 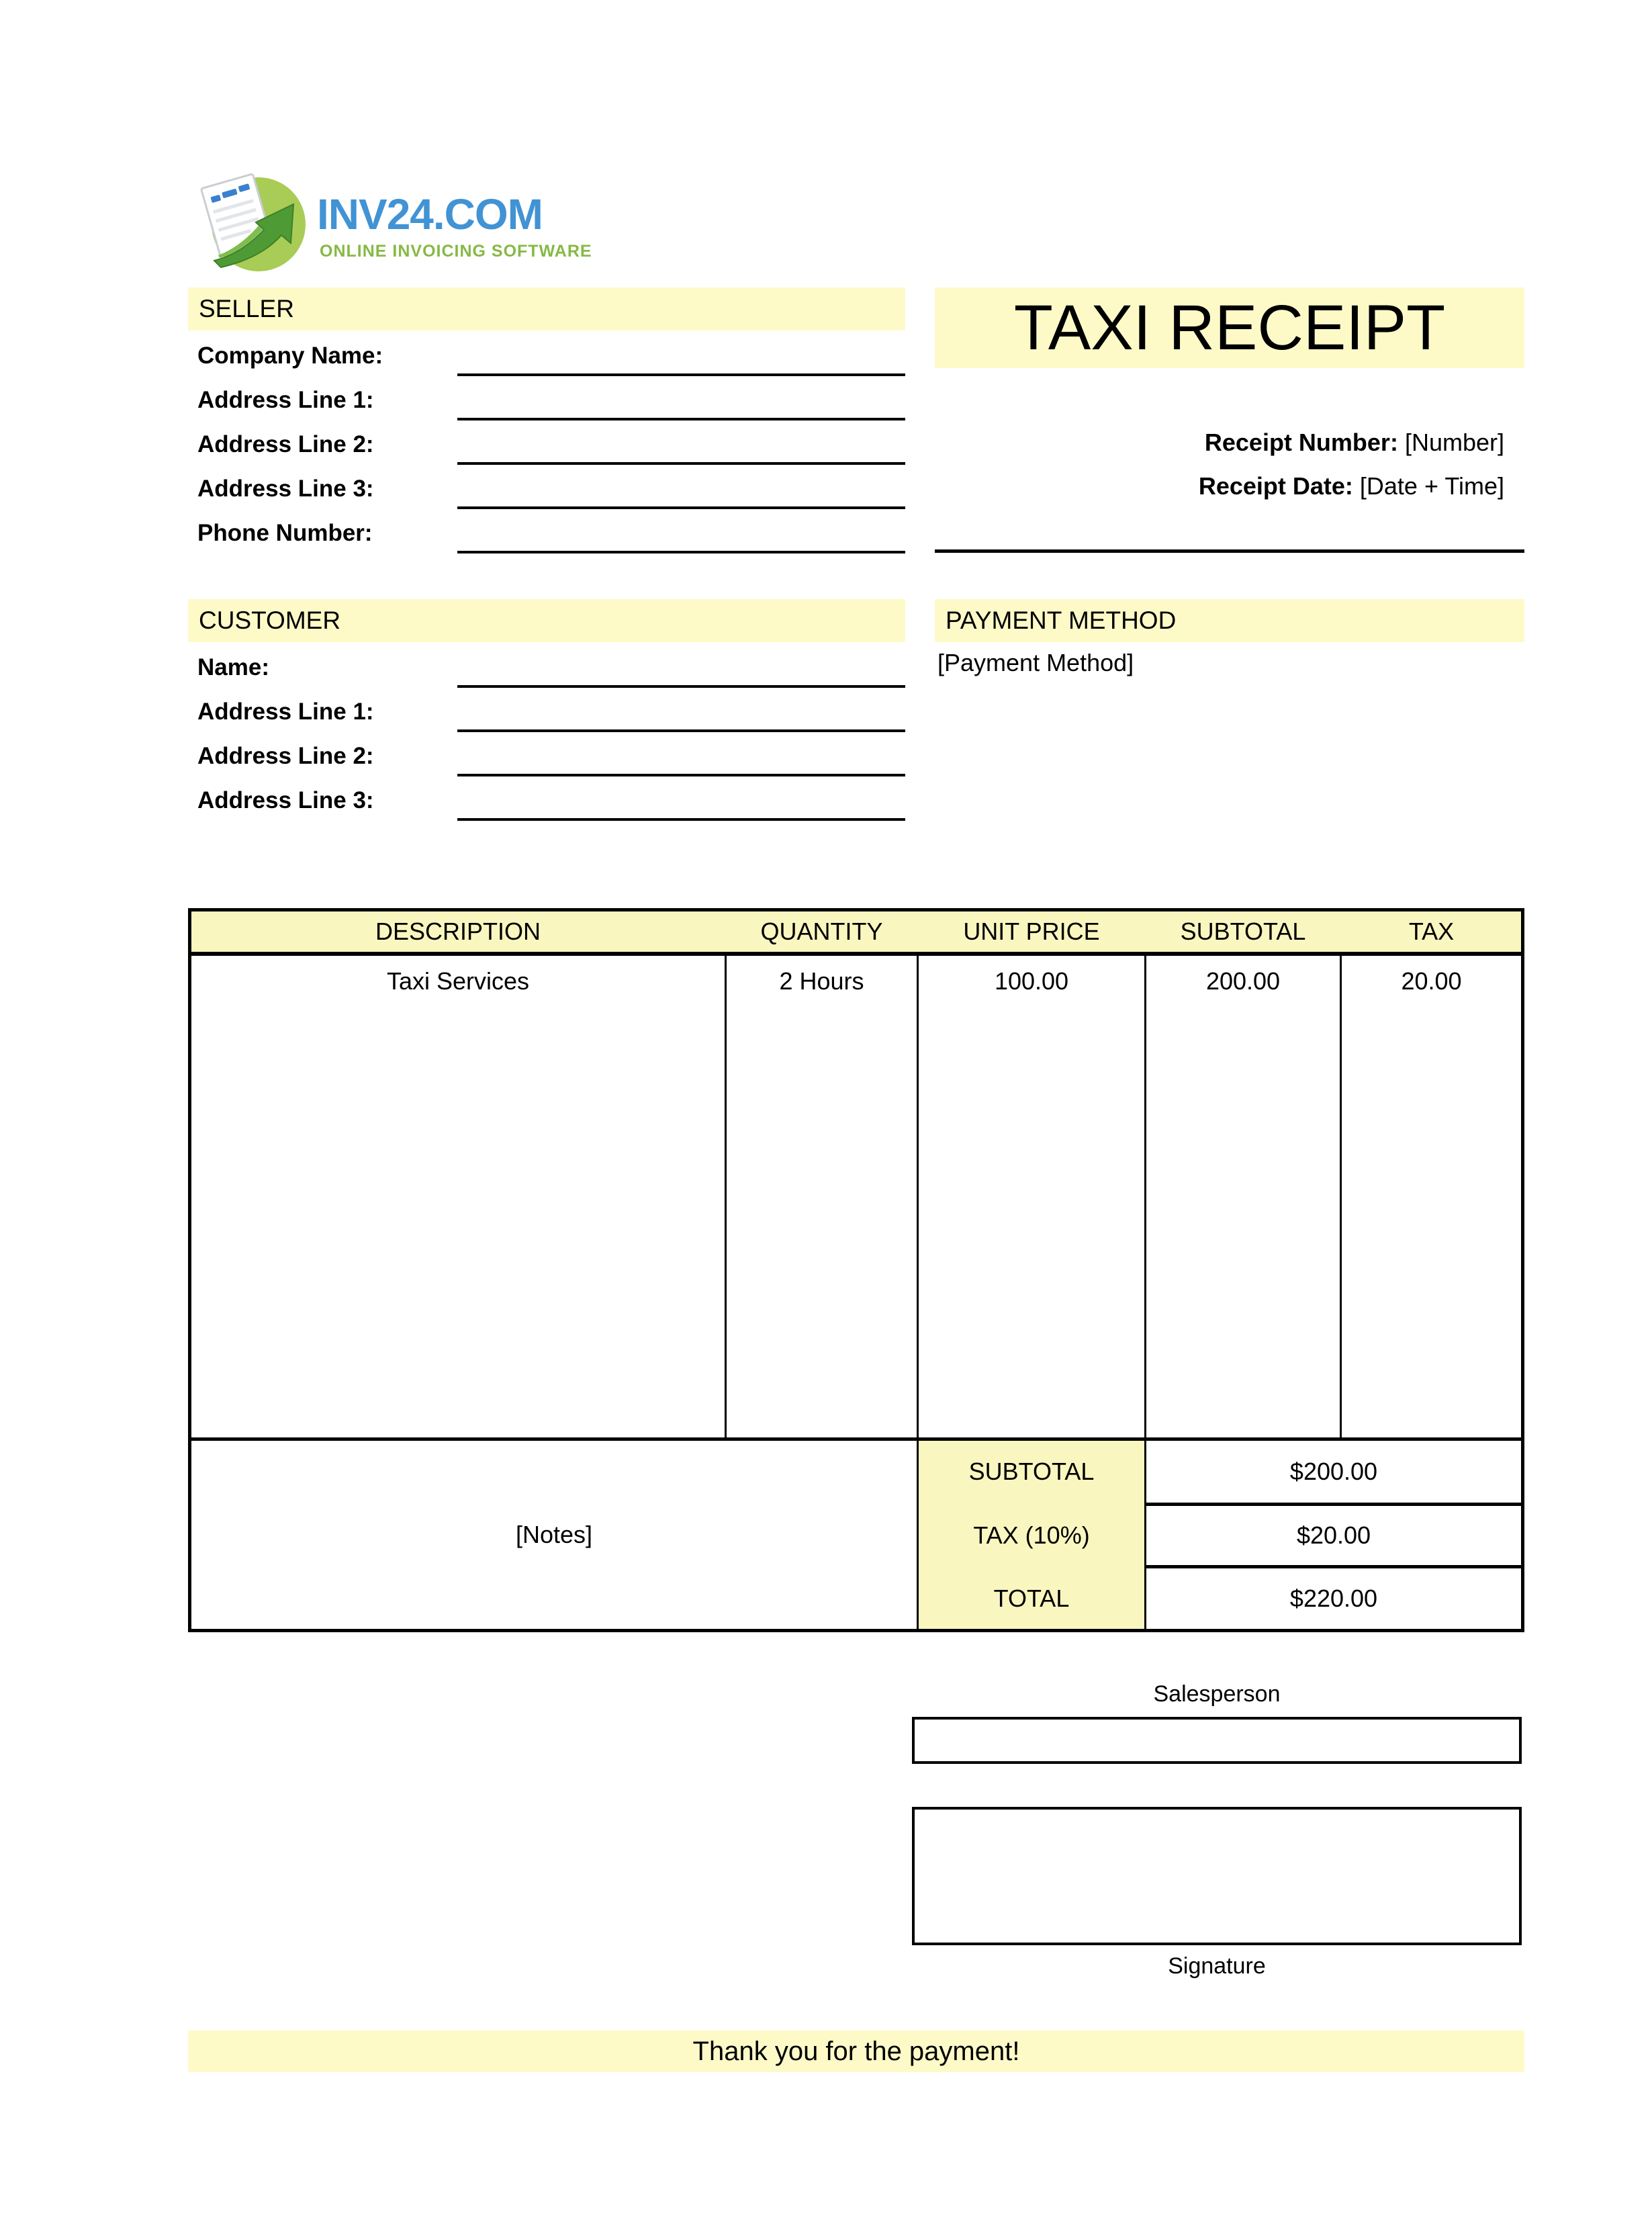 What do you see at coordinates (1217, 1876) in the screenshot?
I see `signature-box` at bounding box center [1217, 1876].